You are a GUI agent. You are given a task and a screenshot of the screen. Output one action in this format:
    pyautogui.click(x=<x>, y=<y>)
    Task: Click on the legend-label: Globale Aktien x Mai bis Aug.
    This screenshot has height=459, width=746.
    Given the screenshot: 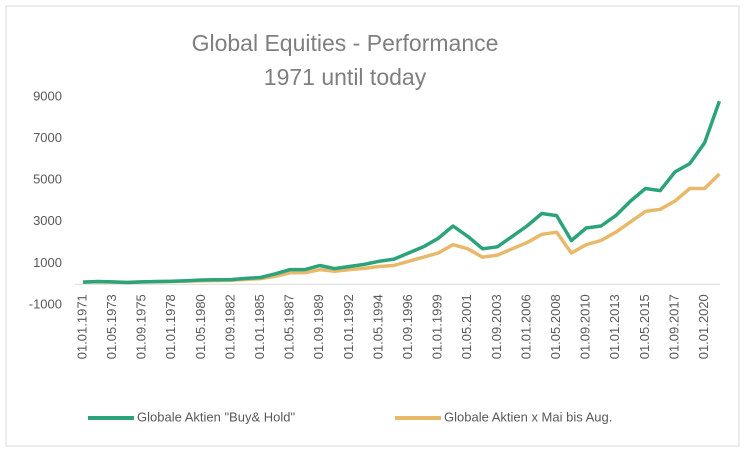 What is the action you would take?
    pyautogui.click(x=528, y=416)
    